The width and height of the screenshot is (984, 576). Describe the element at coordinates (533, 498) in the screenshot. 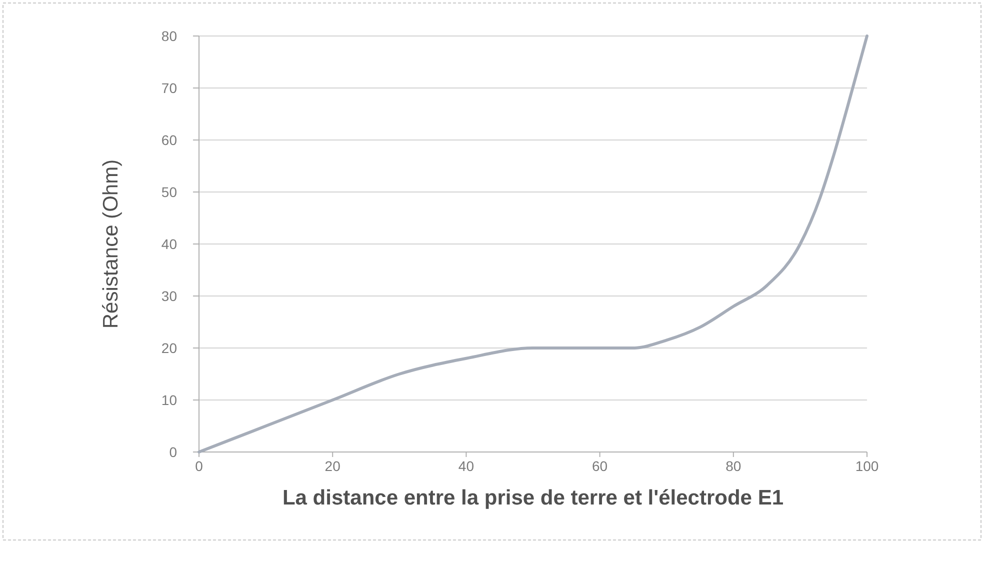

I see `x-axis-title: La distance entre la prise de terre et l'électrode E1` at that location.